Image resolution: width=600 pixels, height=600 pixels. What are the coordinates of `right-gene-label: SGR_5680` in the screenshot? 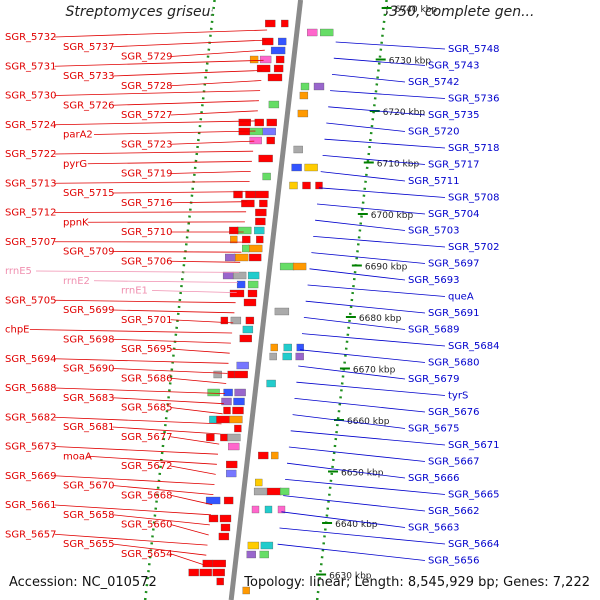 It's located at (454, 363).